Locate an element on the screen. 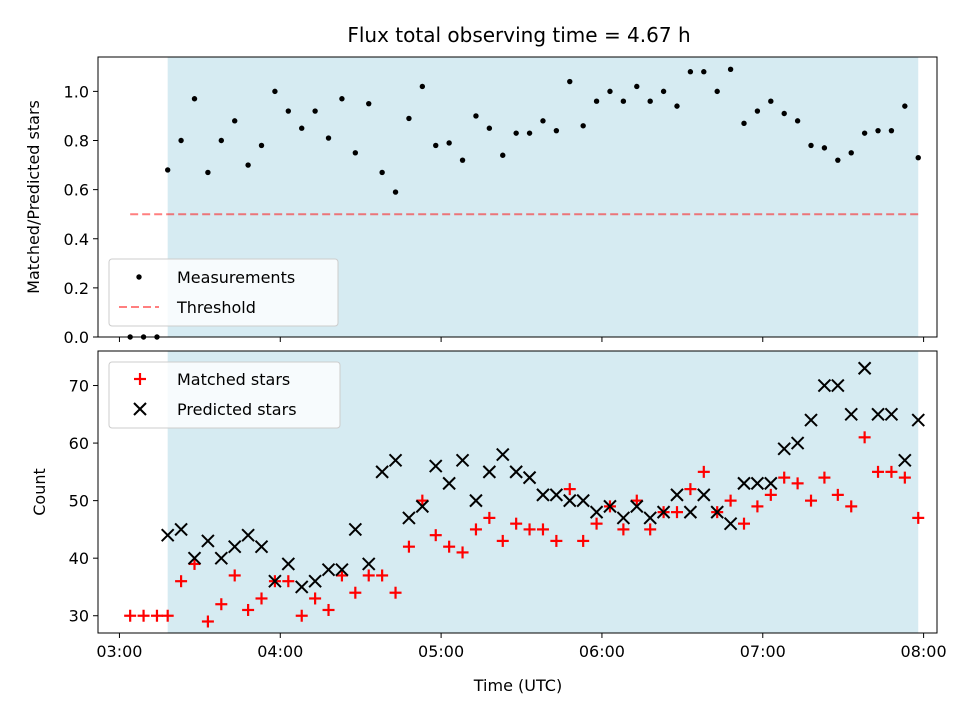  legend-measurements-label: Measurements is located at coordinates (236, 277).